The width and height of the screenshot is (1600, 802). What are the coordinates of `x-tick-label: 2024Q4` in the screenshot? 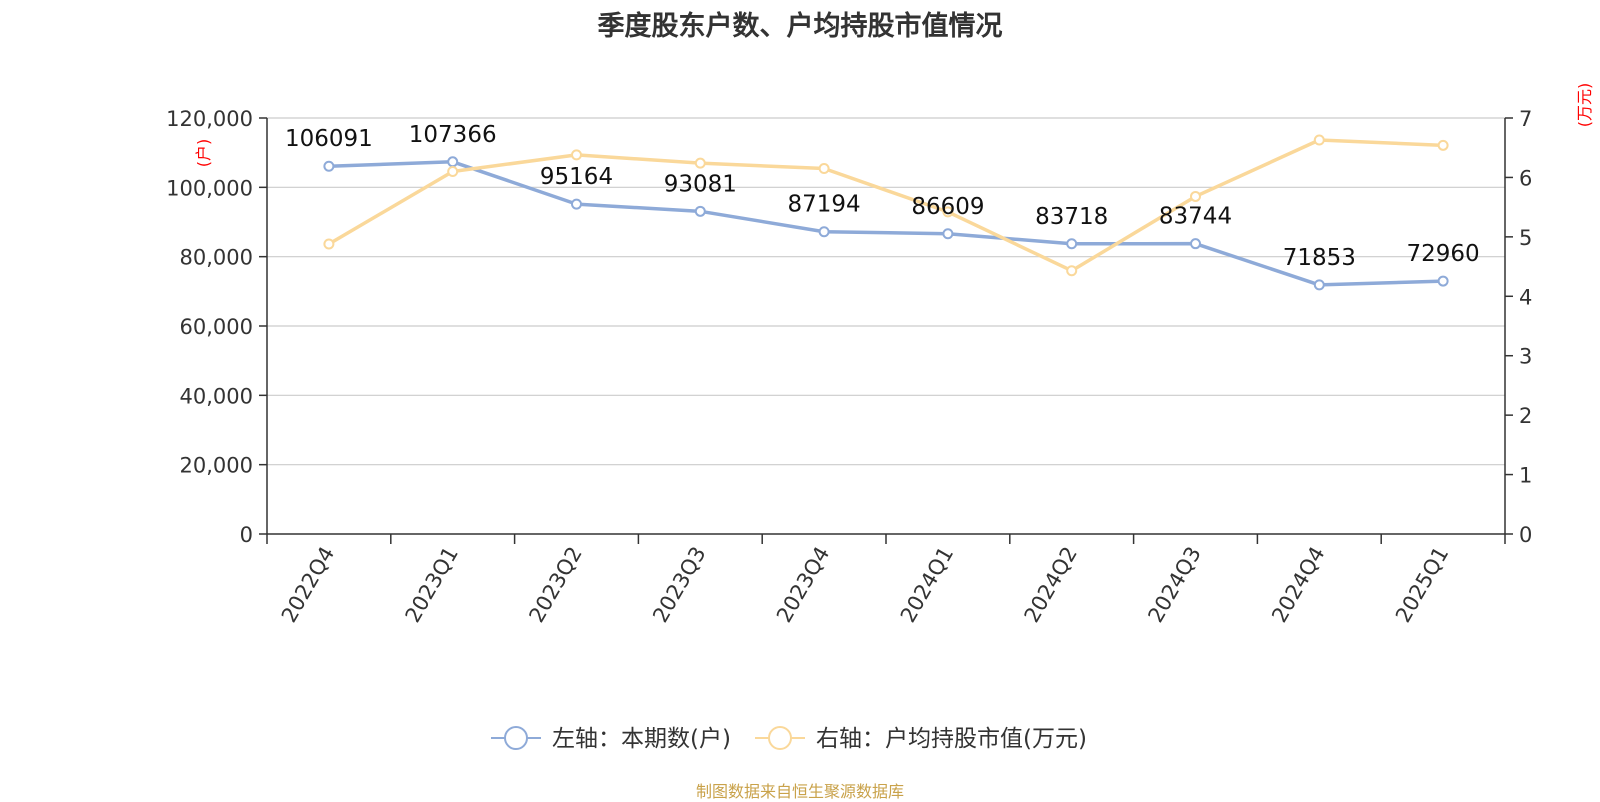 It's located at (1298, 585).